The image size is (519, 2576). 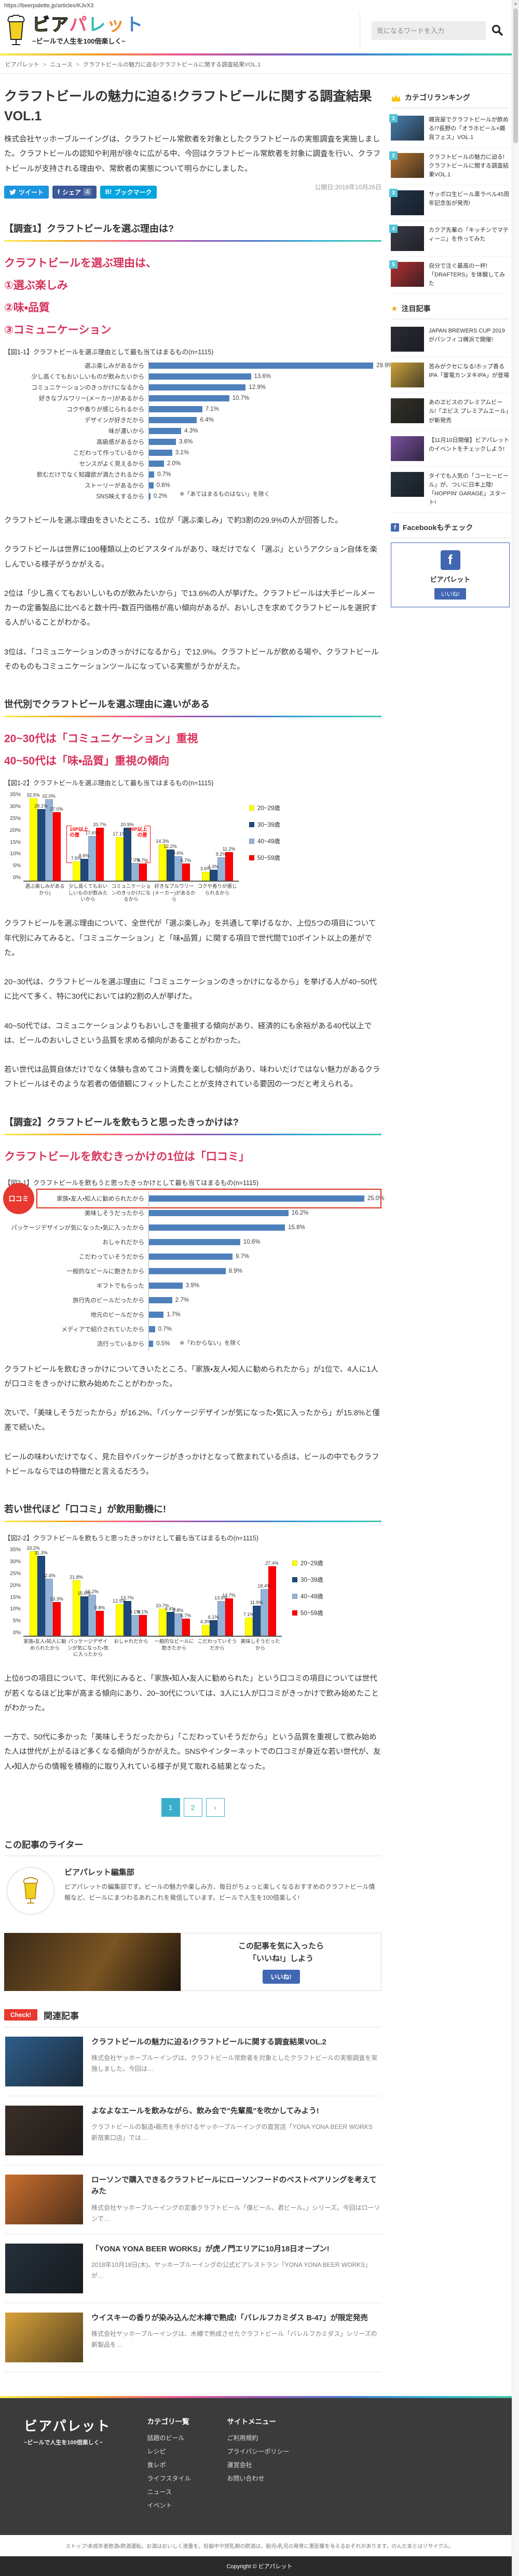 I want to click on footer-link: イベント, so click(x=159, y=2505).